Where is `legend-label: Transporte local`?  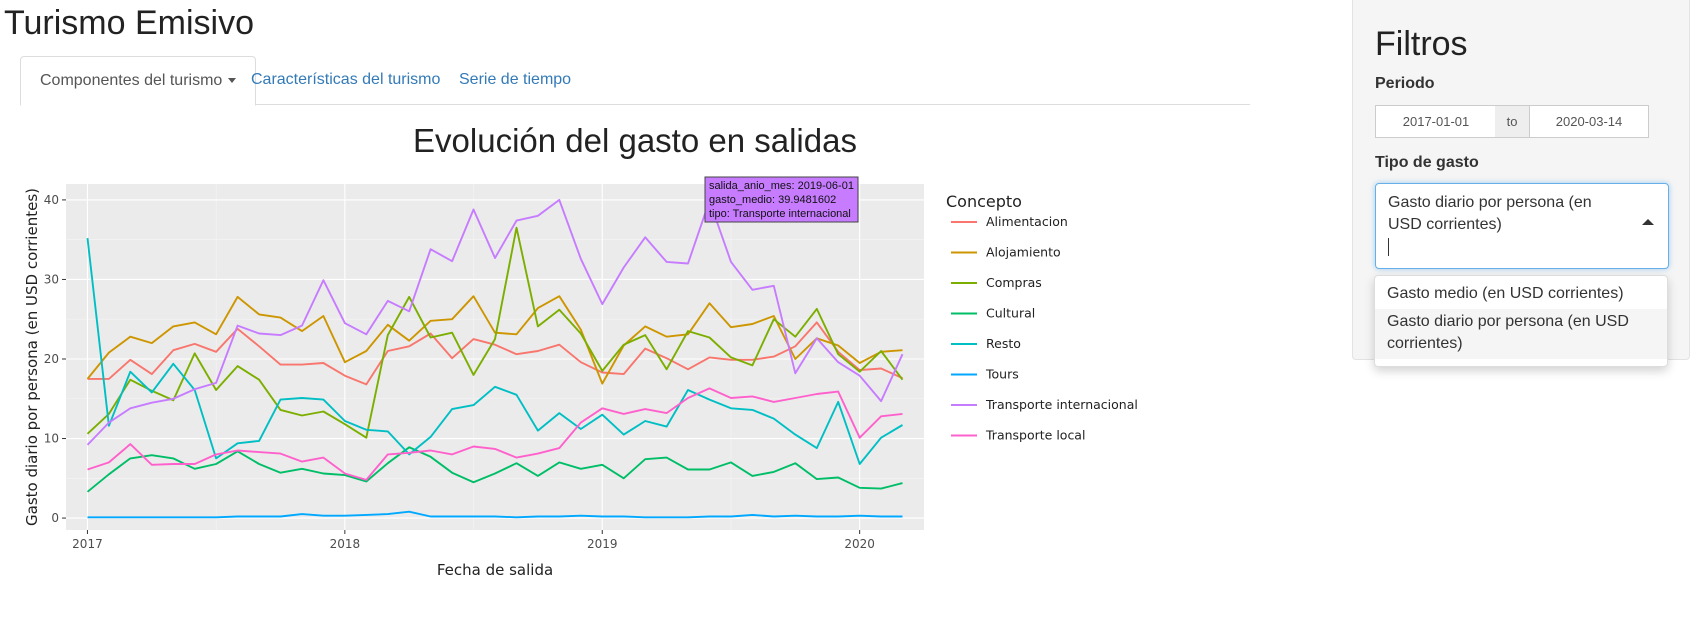 legend-label: Transporte local is located at coordinates (1035, 435).